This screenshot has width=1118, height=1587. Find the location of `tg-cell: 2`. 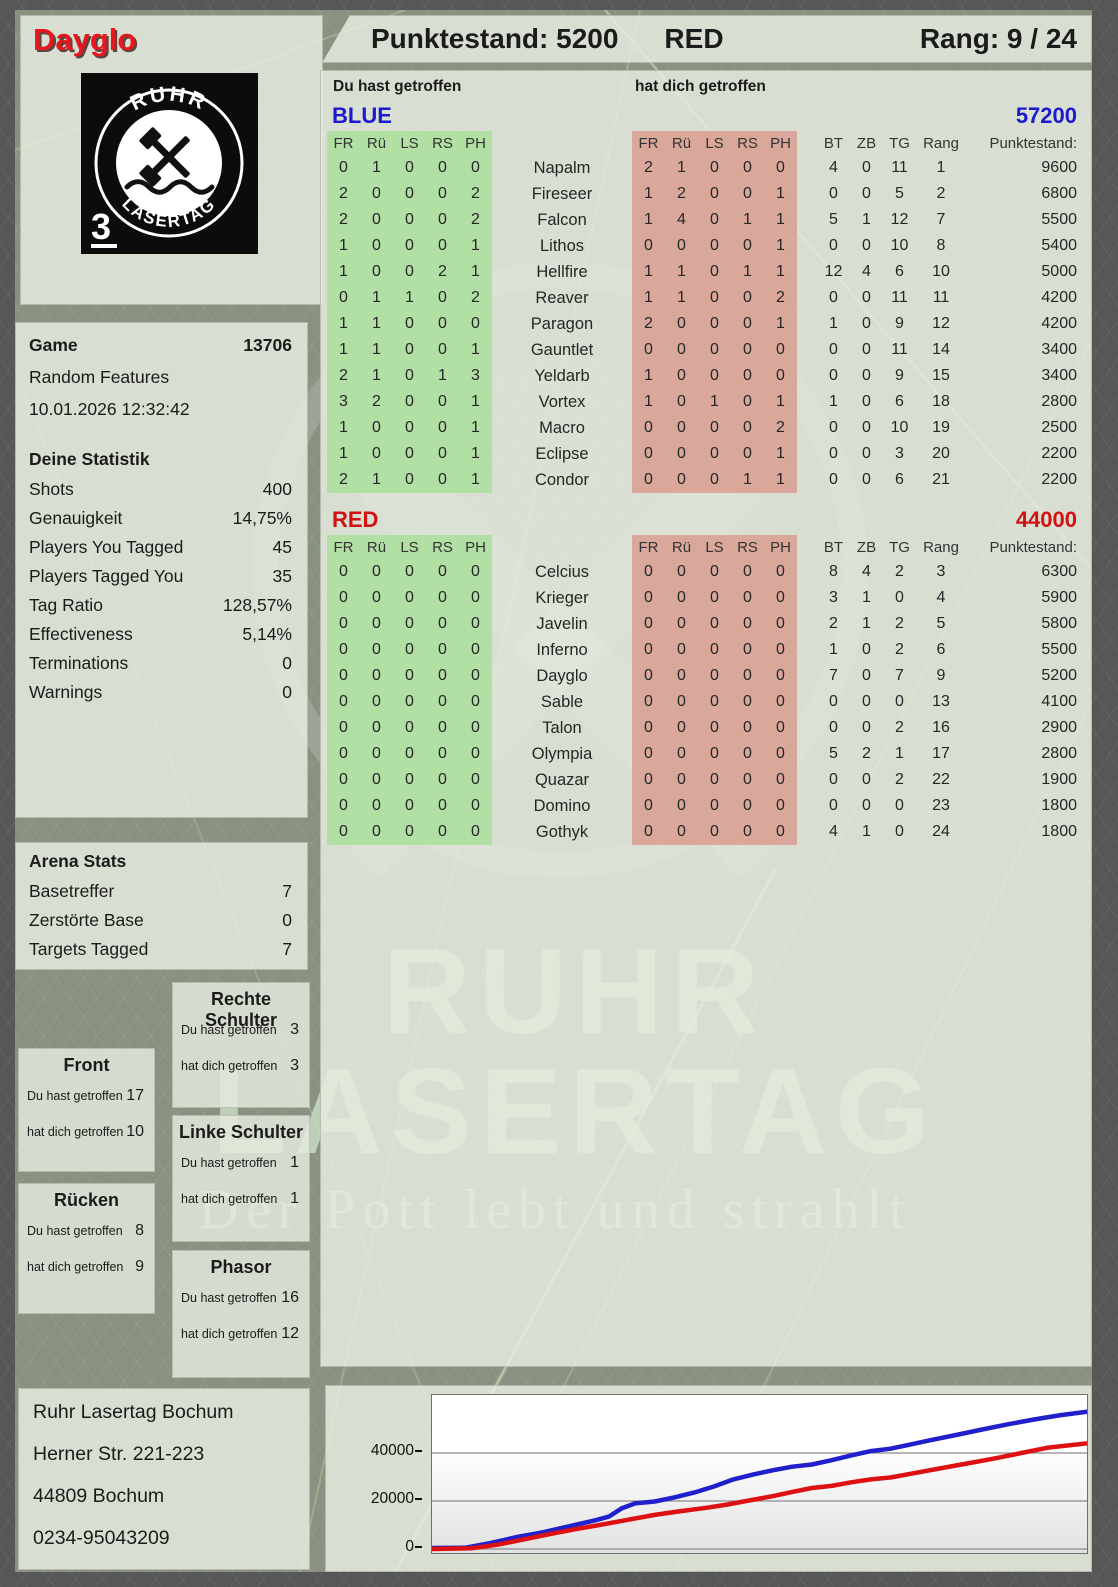

tg-cell: 2 is located at coordinates (899, 649).